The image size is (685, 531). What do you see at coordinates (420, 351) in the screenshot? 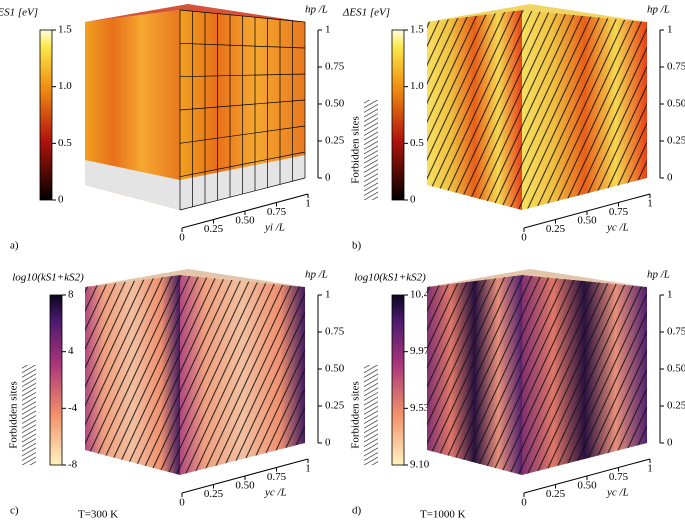
I see `colorbar-tick-label: 9.97` at bounding box center [420, 351].